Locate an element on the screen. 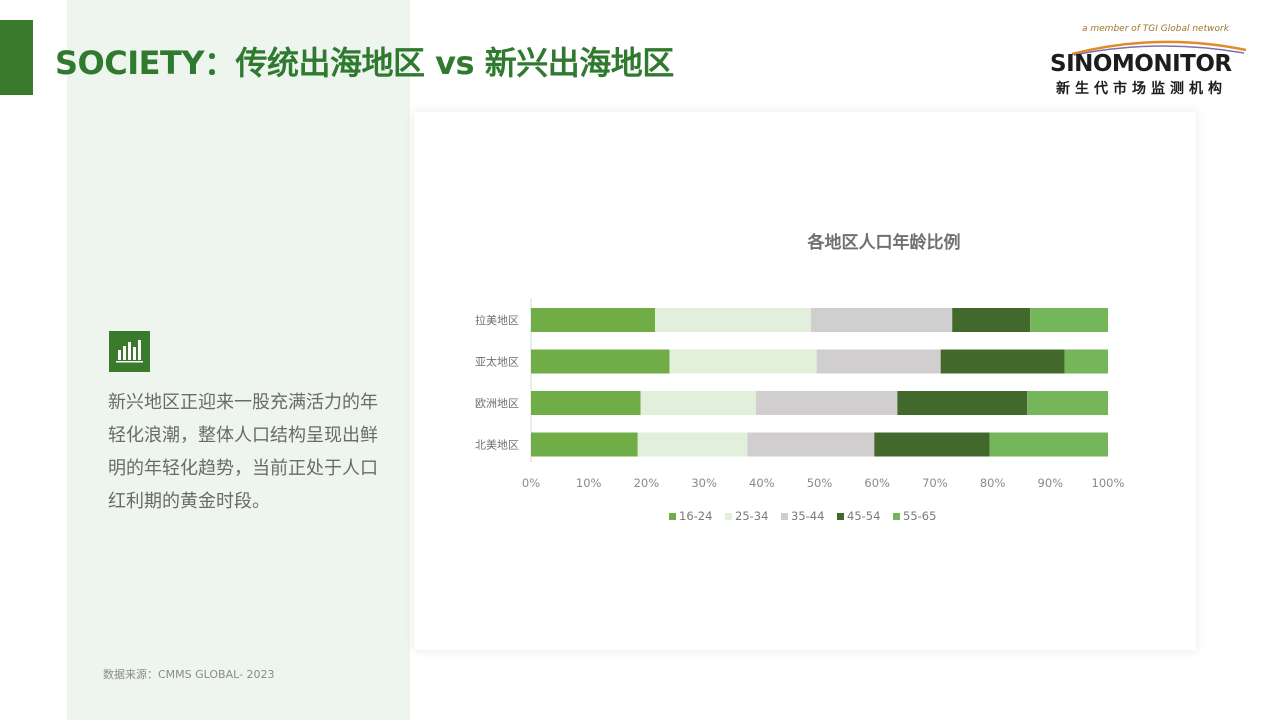 This screenshot has width=1280, height=720. x-tick-label-3: 20% is located at coordinates (647, 483).